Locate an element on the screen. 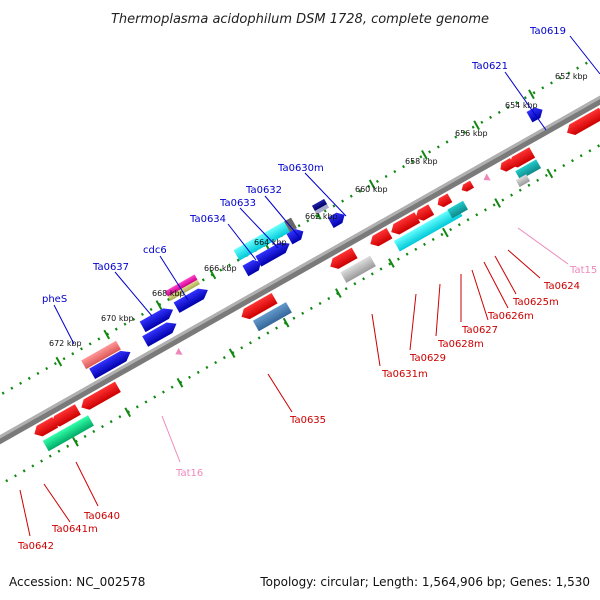  gene-Ta0630 is located at coordinates (337, 219).